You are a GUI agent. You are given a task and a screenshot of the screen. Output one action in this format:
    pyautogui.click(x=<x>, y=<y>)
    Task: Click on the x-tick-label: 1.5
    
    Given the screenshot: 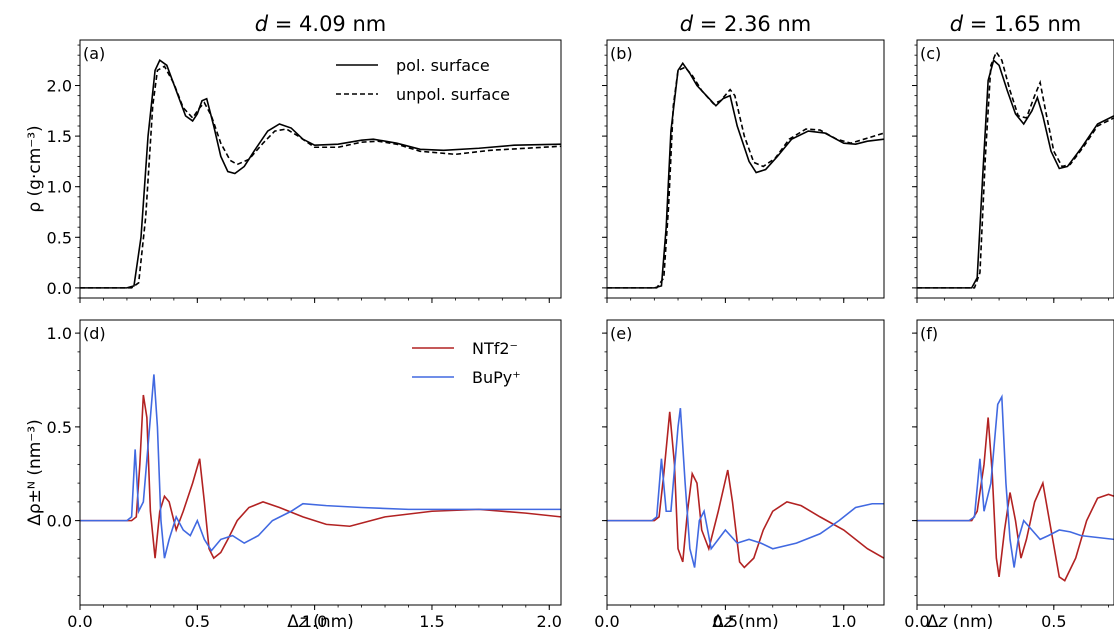 What is the action you would take?
    pyautogui.click(x=431, y=621)
    